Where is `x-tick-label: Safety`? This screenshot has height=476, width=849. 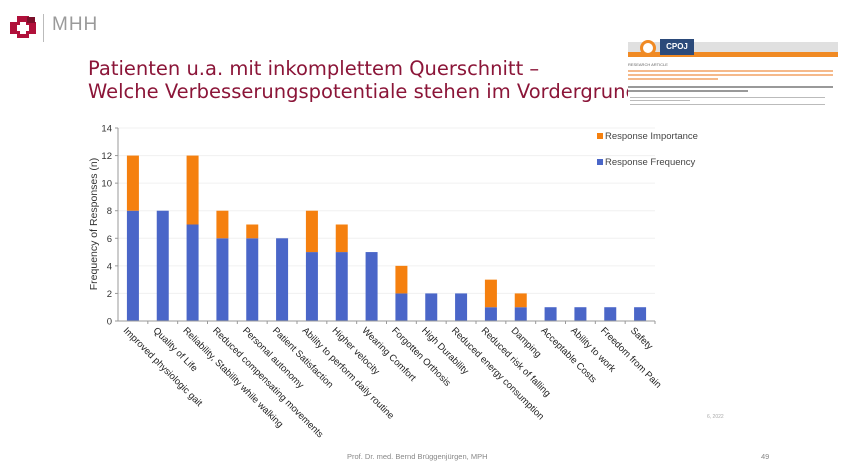 x-tick-label: Safety is located at coordinates (641, 338).